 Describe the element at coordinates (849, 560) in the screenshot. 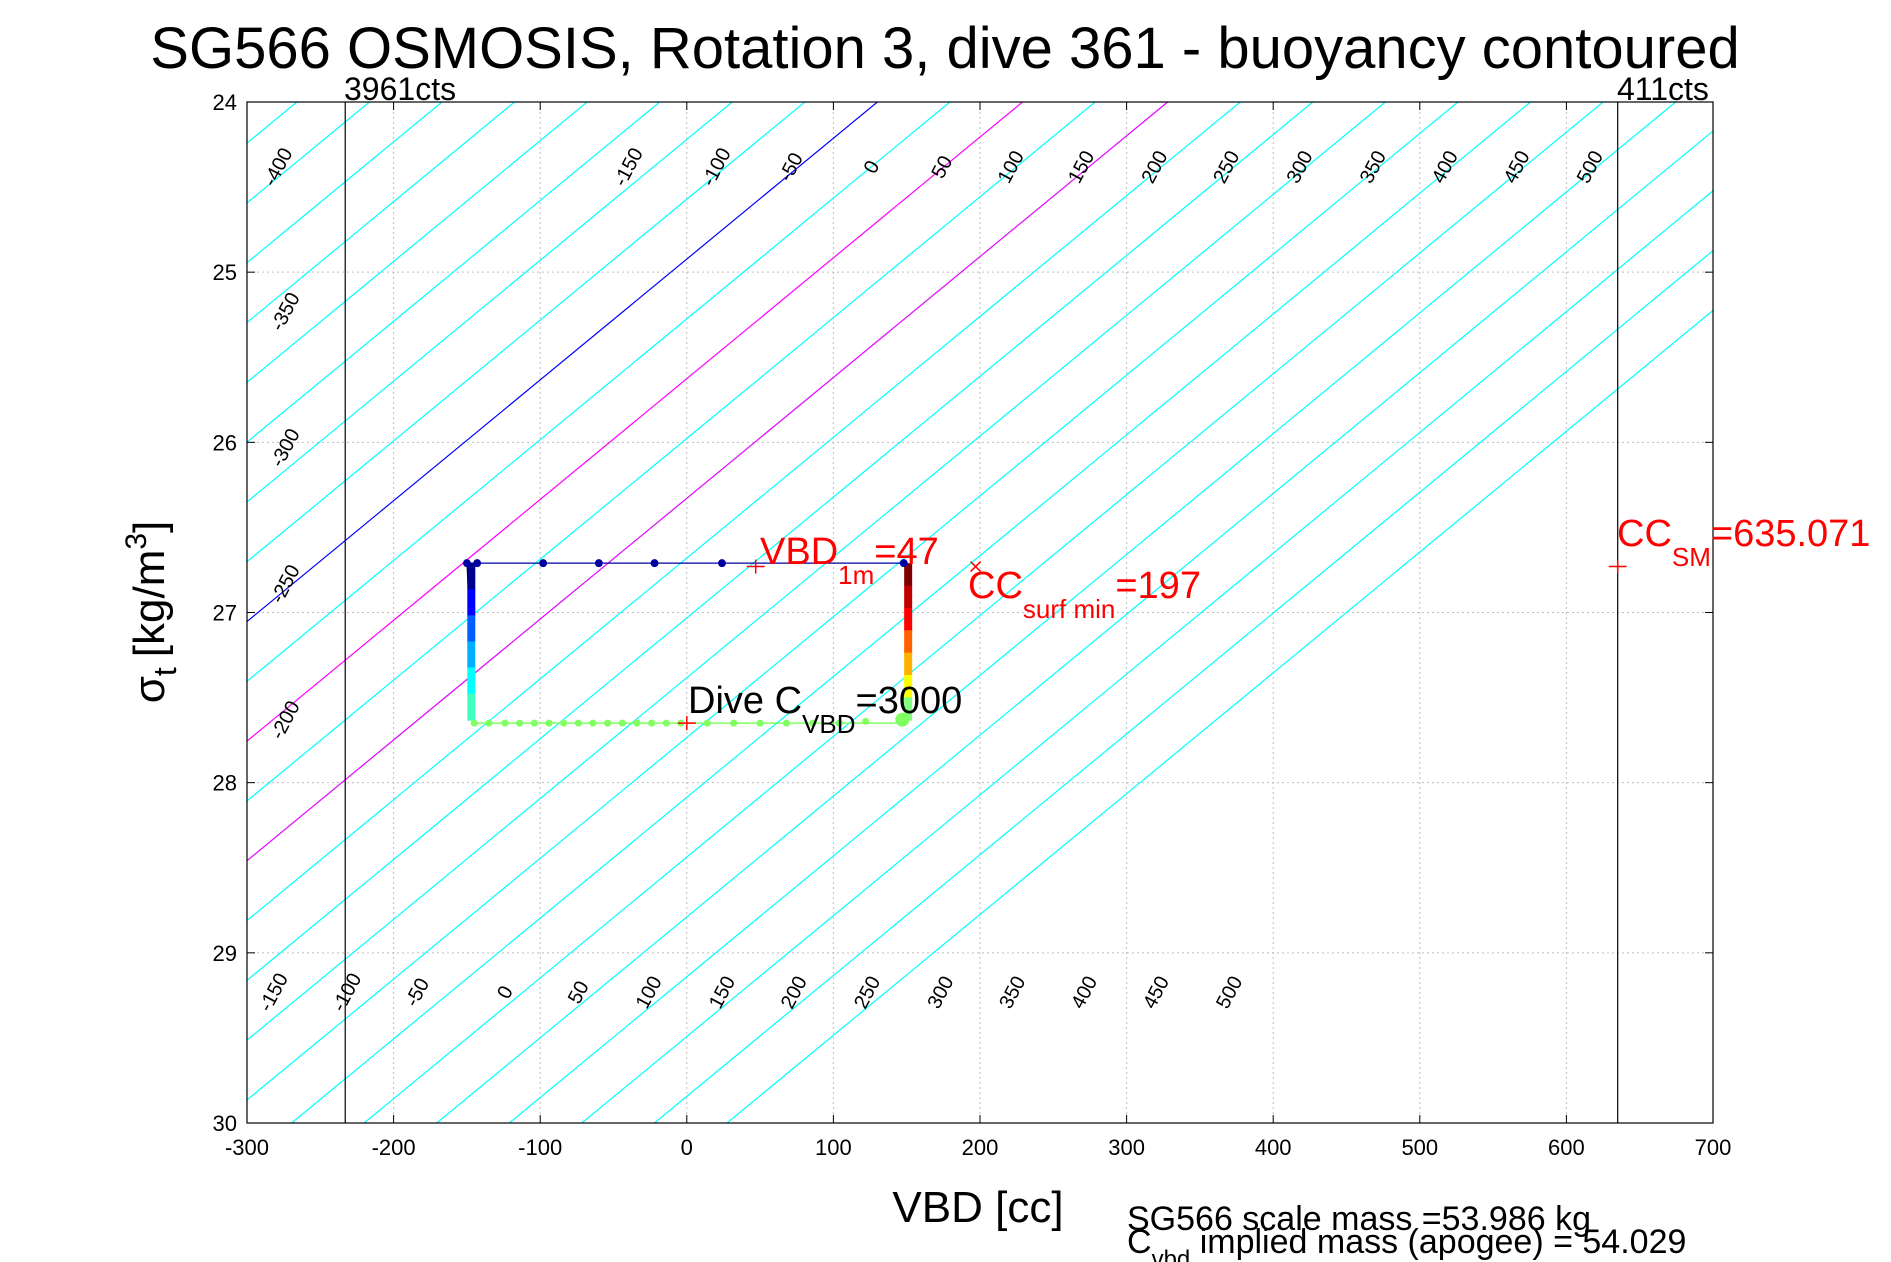

I see `vbd-1m-annotation: VBD1m=47` at that location.